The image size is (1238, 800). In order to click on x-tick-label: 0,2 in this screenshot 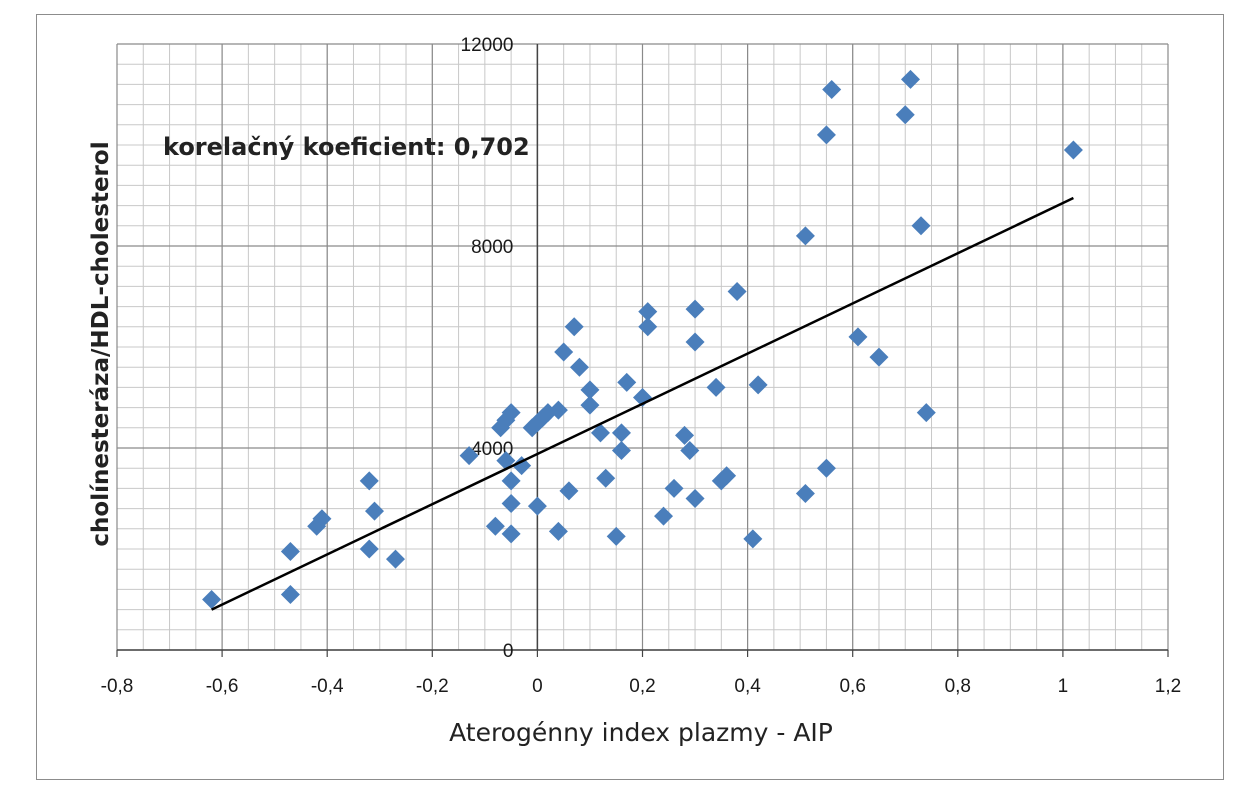, I will do `click(642, 686)`.